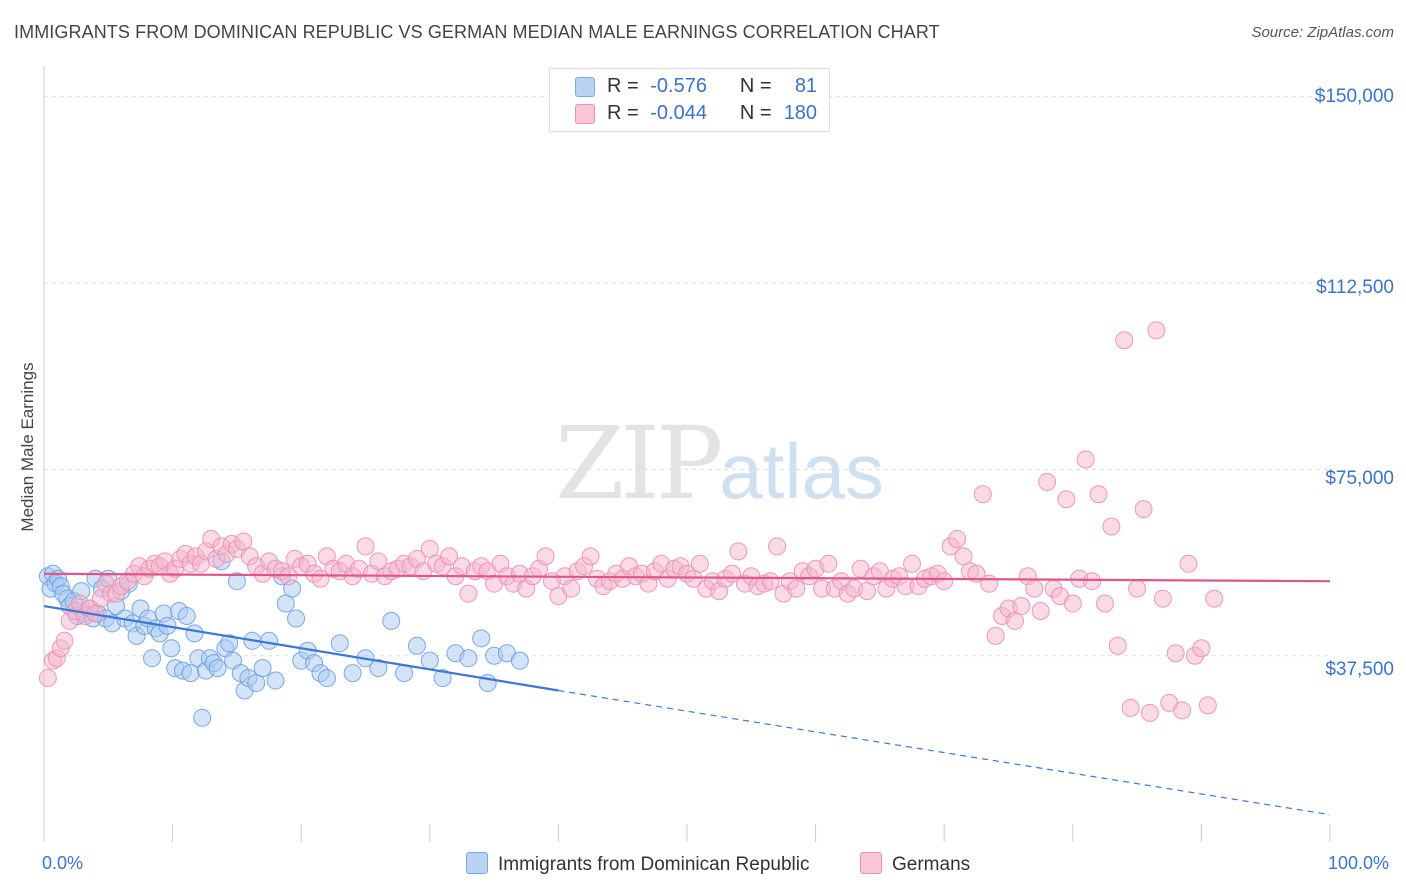 The width and height of the screenshot is (1406, 892). Describe the element at coordinates (654, 864) in the screenshot. I see `bottom-legend-blue-label: Immigrants from Dominican Republic` at that location.